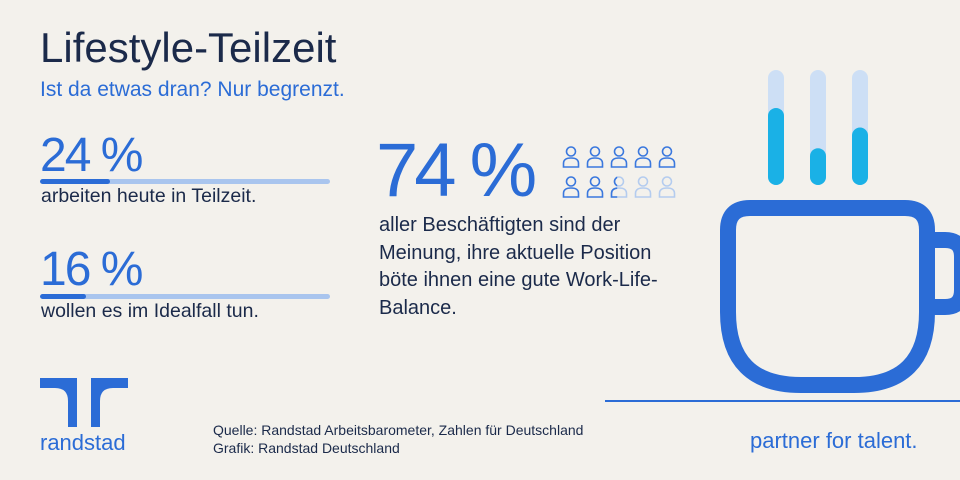 Image resolution: width=960 pixels, height=480 pixels. Describe the element at coordinates (834, 440) in the screenshot. I see `brand-tagline: partner for talent.` at that location.